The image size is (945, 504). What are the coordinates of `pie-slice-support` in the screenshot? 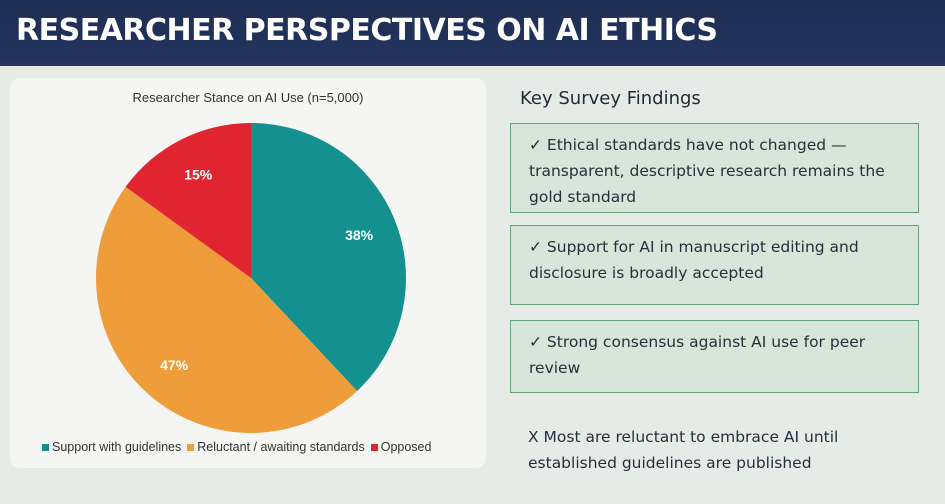 It's located at (328, 257).